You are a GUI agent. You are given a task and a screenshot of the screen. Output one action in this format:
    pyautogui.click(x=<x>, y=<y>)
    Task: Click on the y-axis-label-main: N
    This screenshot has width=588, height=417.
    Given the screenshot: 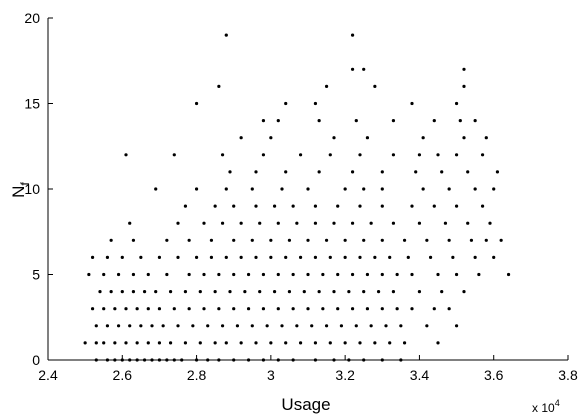 What is the action you would take?
    pyautogui.click(x=18, y=192)
    